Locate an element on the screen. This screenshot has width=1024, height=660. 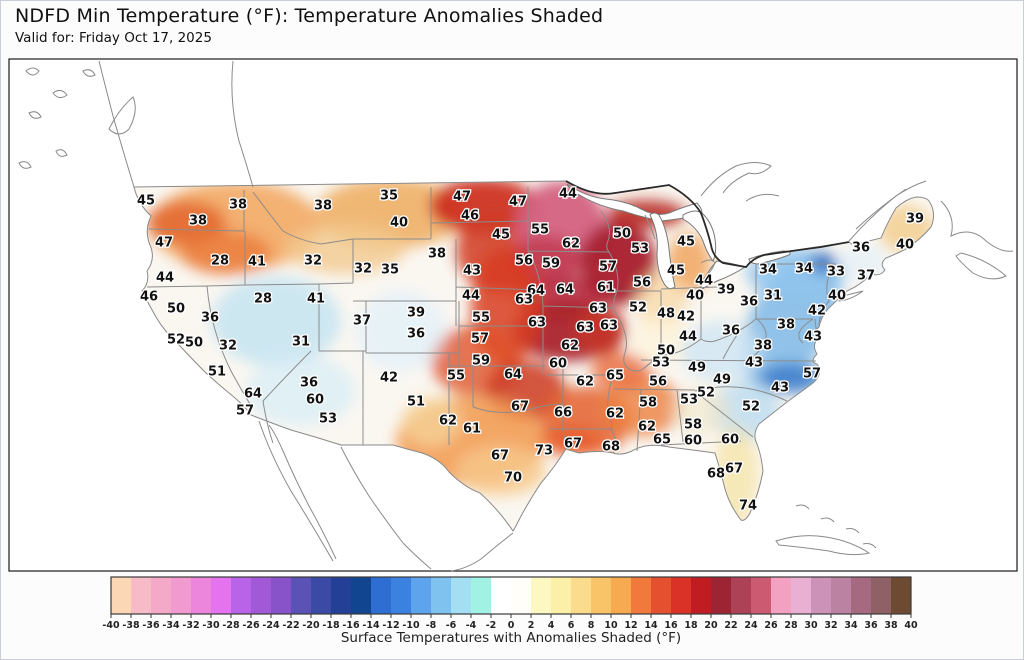
temp-value-label: 46 is located at coordinates (149, 297).